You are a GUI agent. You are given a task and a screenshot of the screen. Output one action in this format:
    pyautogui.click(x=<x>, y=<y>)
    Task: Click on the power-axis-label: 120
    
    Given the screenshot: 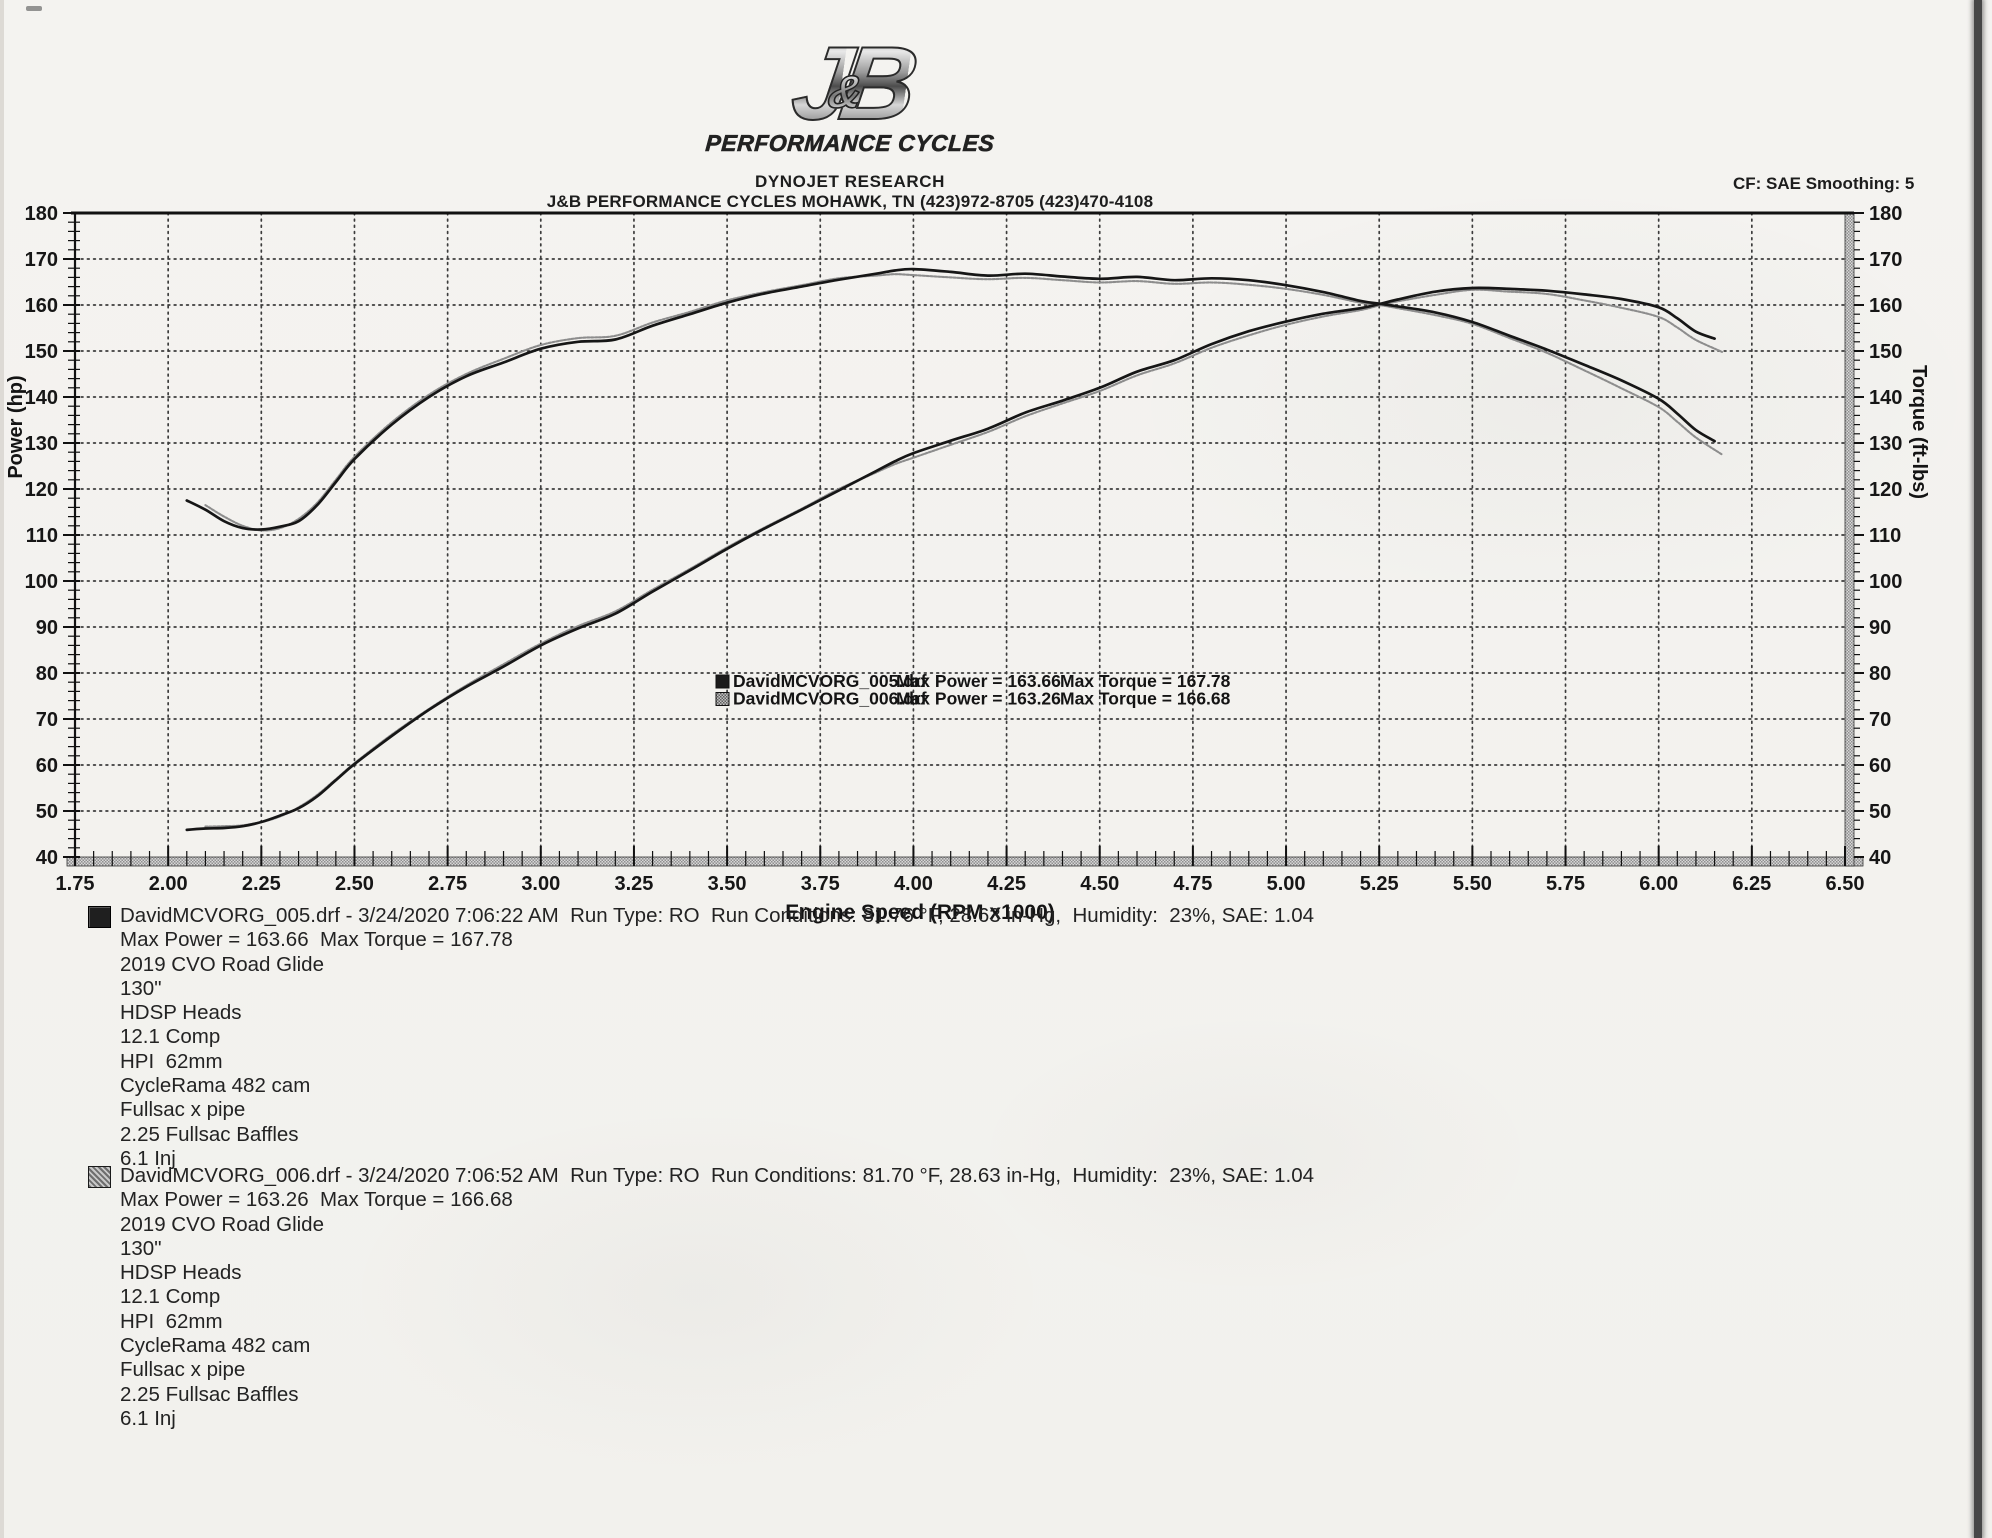 What is the action you would take?
    pyautogui.click(x=41, y=490)
    